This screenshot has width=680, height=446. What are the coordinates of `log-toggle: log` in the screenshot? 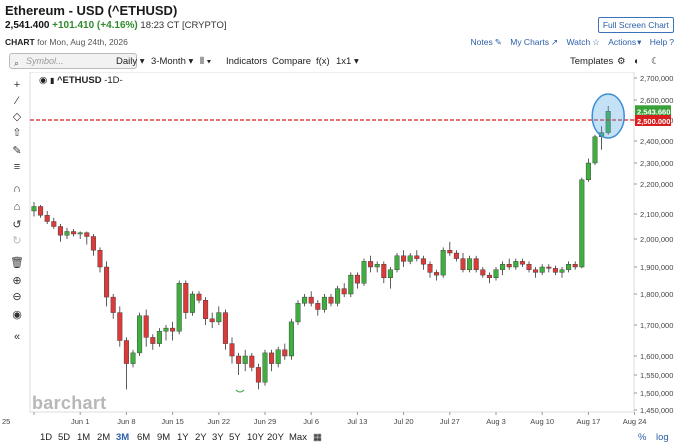 It's located at (662, 437).